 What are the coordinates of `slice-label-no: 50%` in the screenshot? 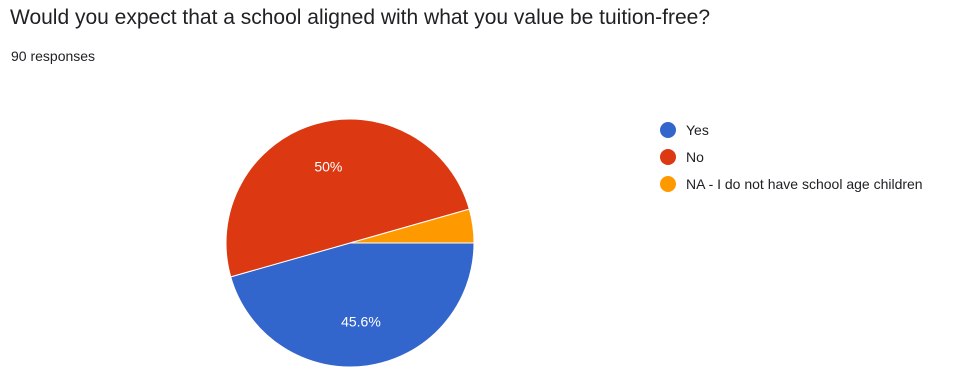 It's located at (328, 167).